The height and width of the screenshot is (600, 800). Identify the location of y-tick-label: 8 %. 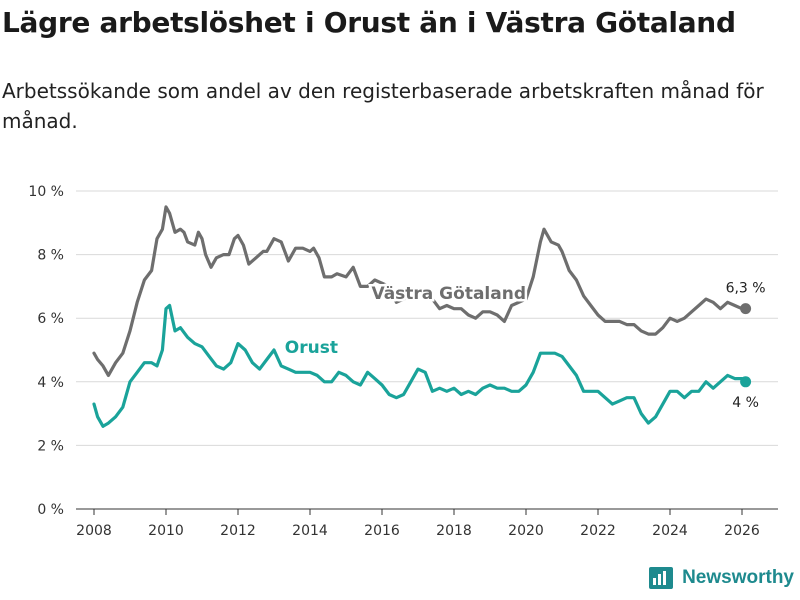
(50, 256).